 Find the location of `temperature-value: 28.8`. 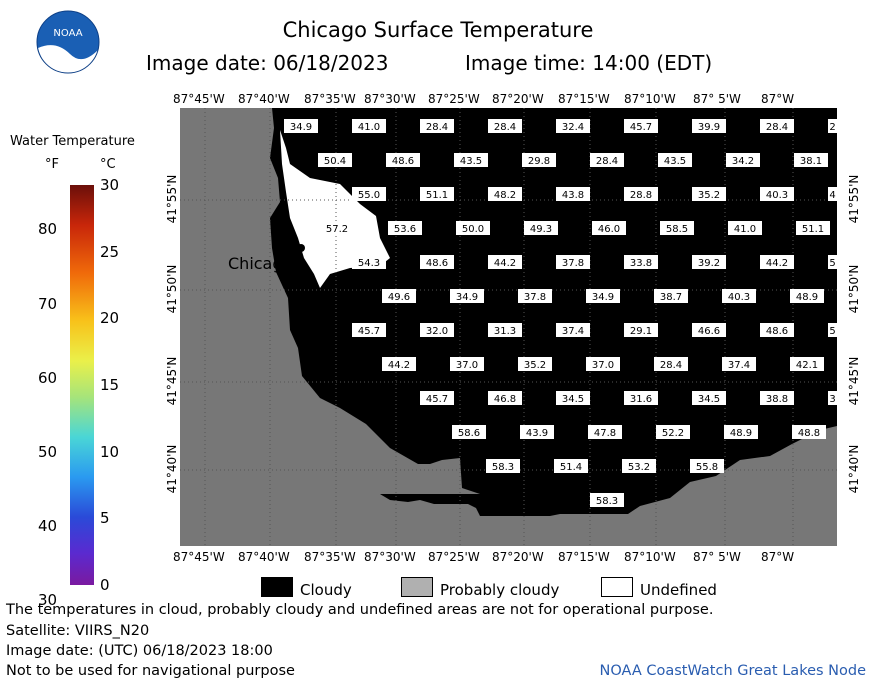

temperature-value: 28.8 is located at coordinates (641, 195).